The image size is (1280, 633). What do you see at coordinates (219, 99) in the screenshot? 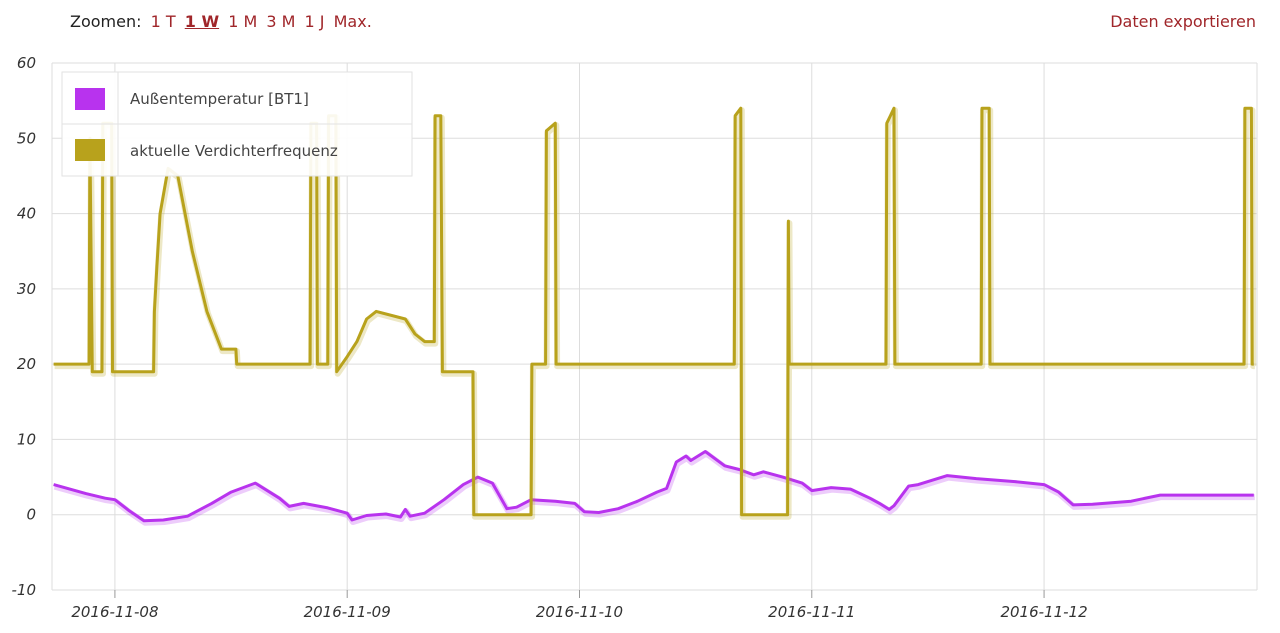
I see `legend-label-aussentemperatur: Außentemperatur [BT1]` at bounding box center [219, 99].